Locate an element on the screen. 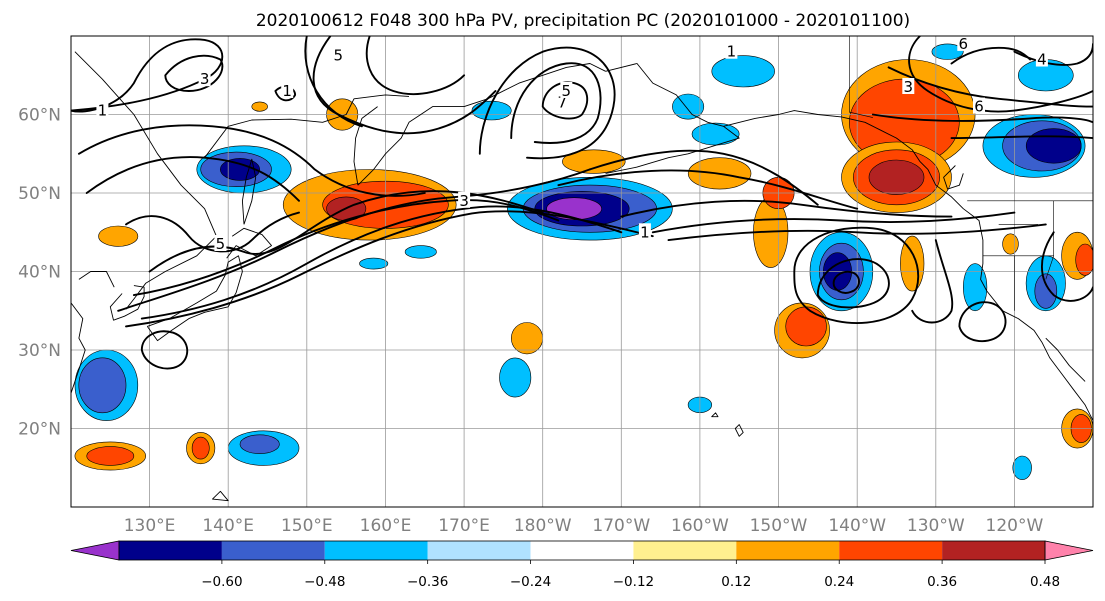  contour-label-7: 3 is located at coordinates (464, 201).